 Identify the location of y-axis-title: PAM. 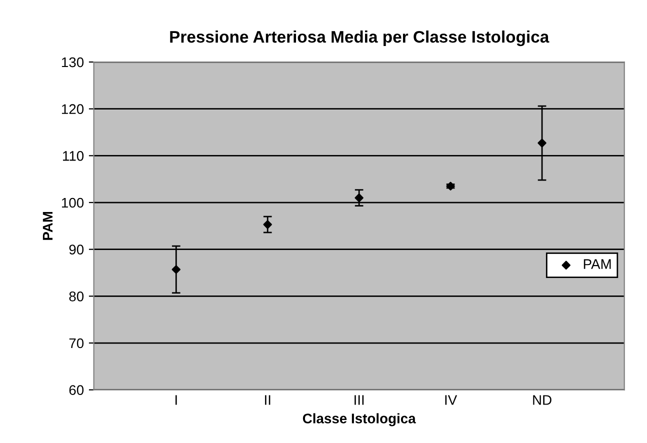
(47, 226).